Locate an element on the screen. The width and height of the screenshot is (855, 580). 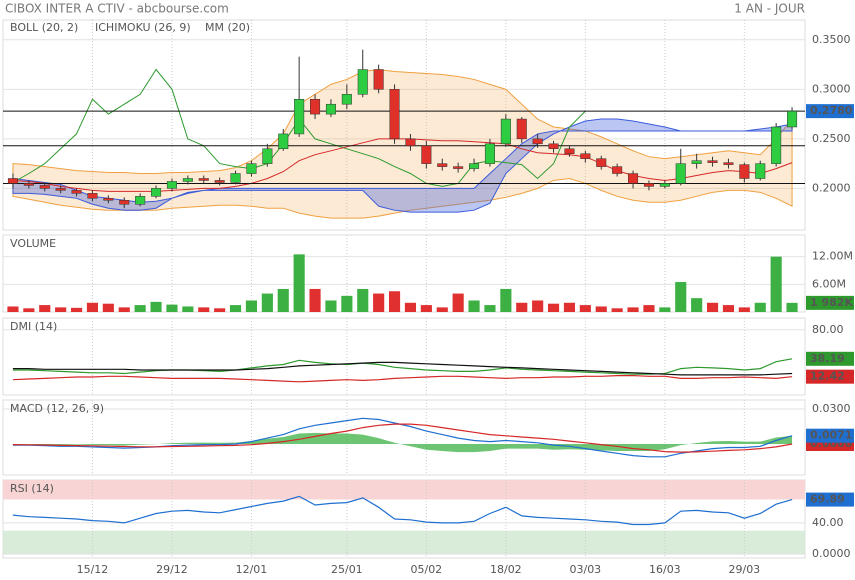
y-tick-label: 80.00 is located at coordinates (828, 329).